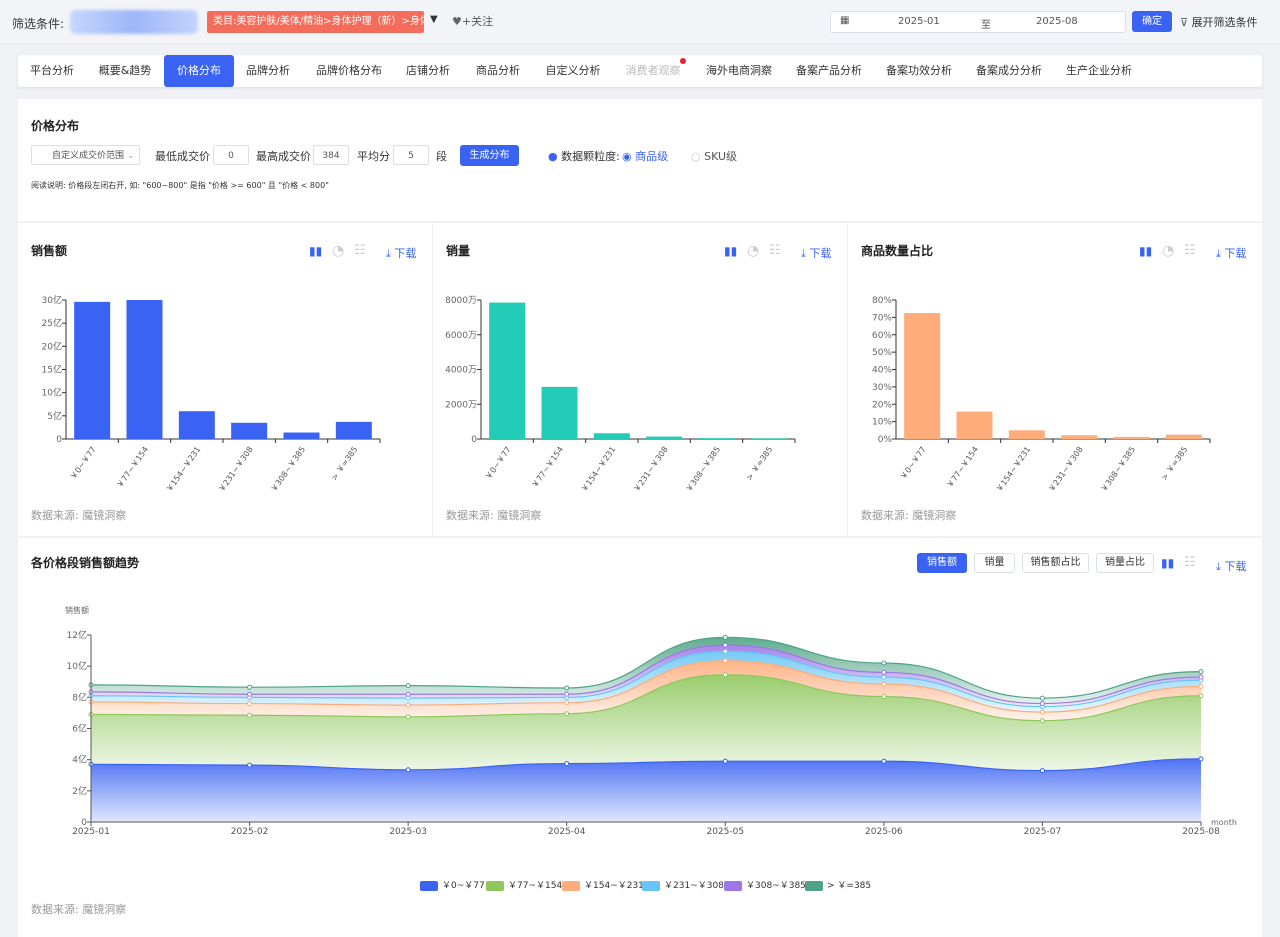 Image resolution: width=1280 pixels, height=937 pixels. Describe the element at coordinates (1125, 563) in the screenshot. I see `metric-volume-share-button: 销量占比` at that location.